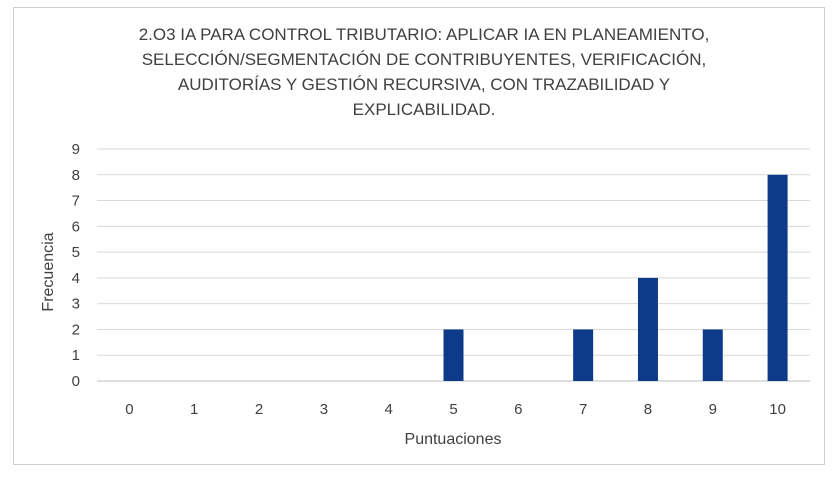 Image resolution: width=838 pixels, height=484 pixels. Describe the element at coordinates (76, 201) in the screenshot. I see `y-tick-label: 7` at that location.